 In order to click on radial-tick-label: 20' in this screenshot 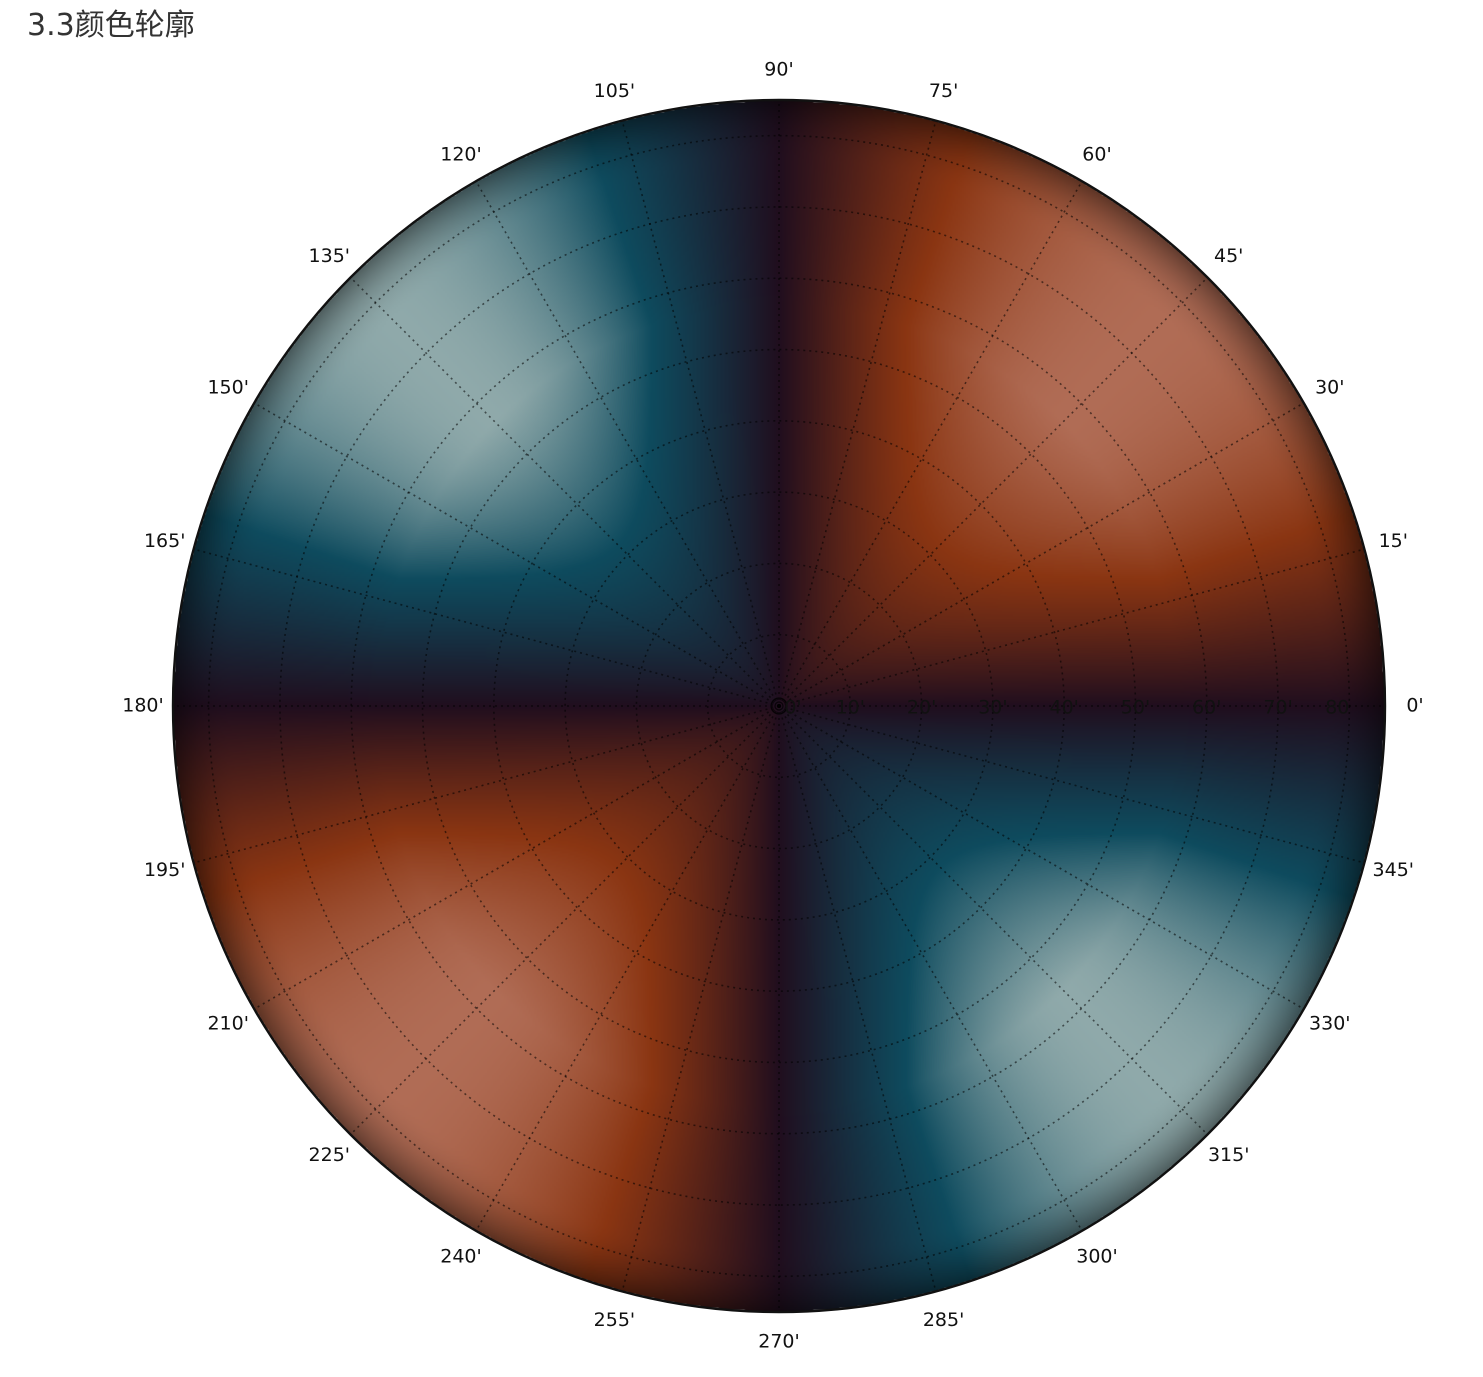, I will do `click(921, 708)`.